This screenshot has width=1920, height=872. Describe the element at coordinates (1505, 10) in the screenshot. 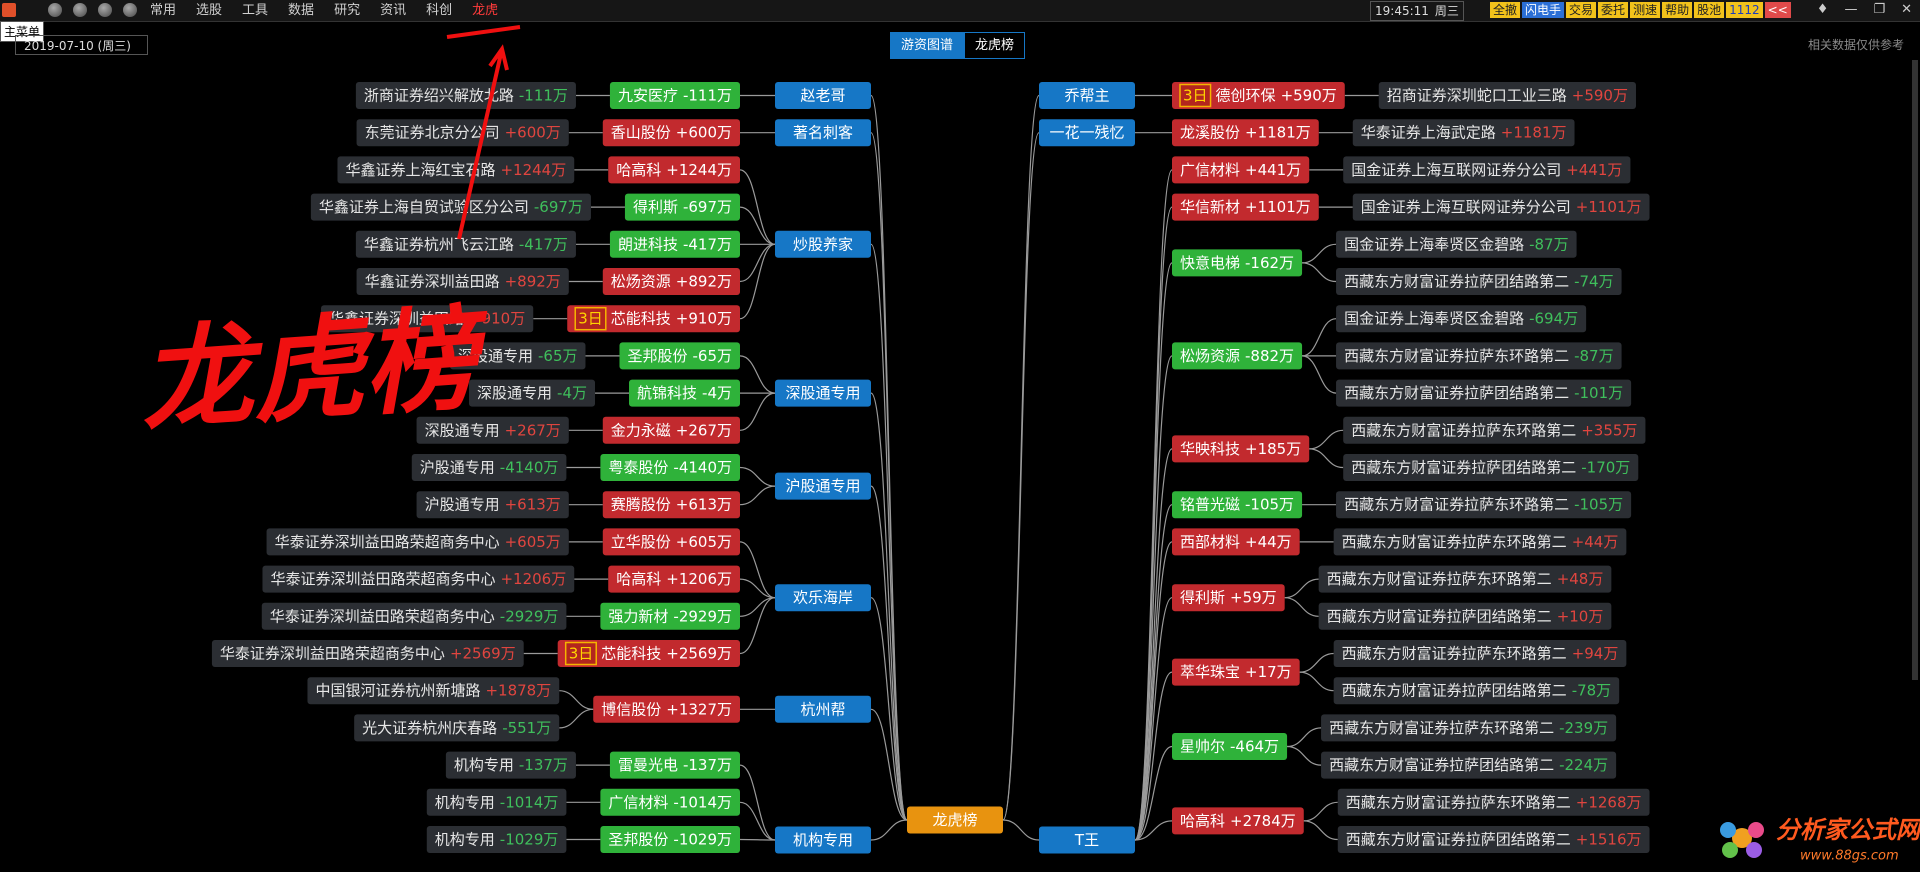

I see `toolbar-button: 全撤` at that location.